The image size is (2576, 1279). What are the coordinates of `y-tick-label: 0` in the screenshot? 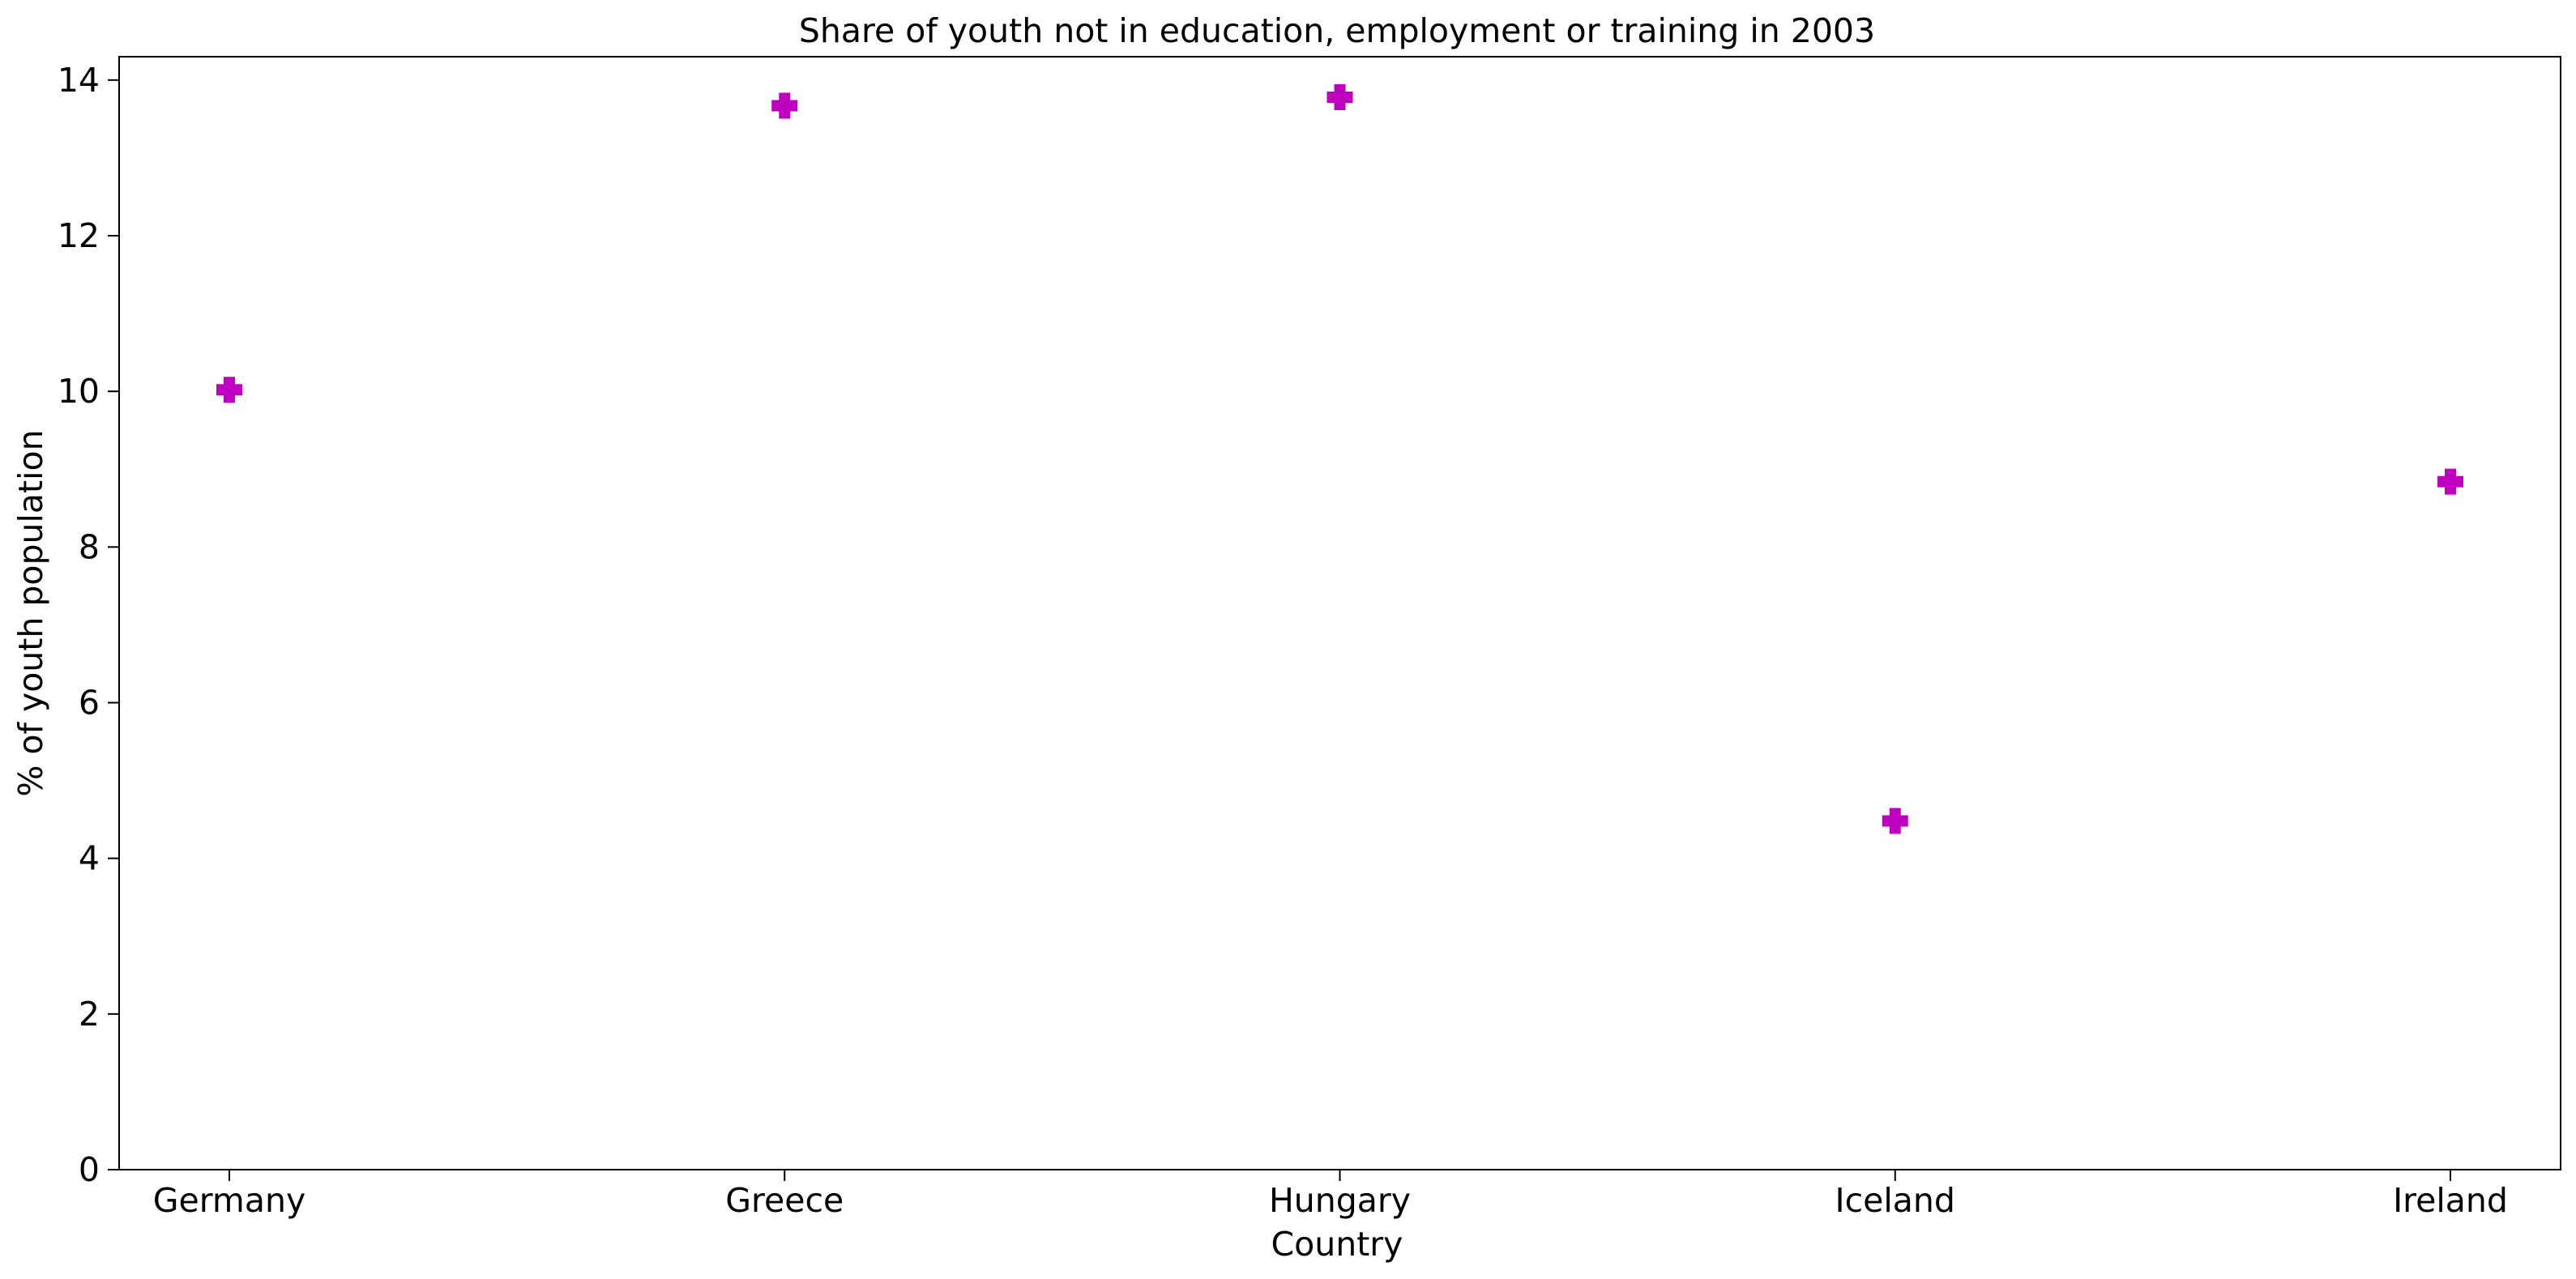 It's located at (89, 1169).